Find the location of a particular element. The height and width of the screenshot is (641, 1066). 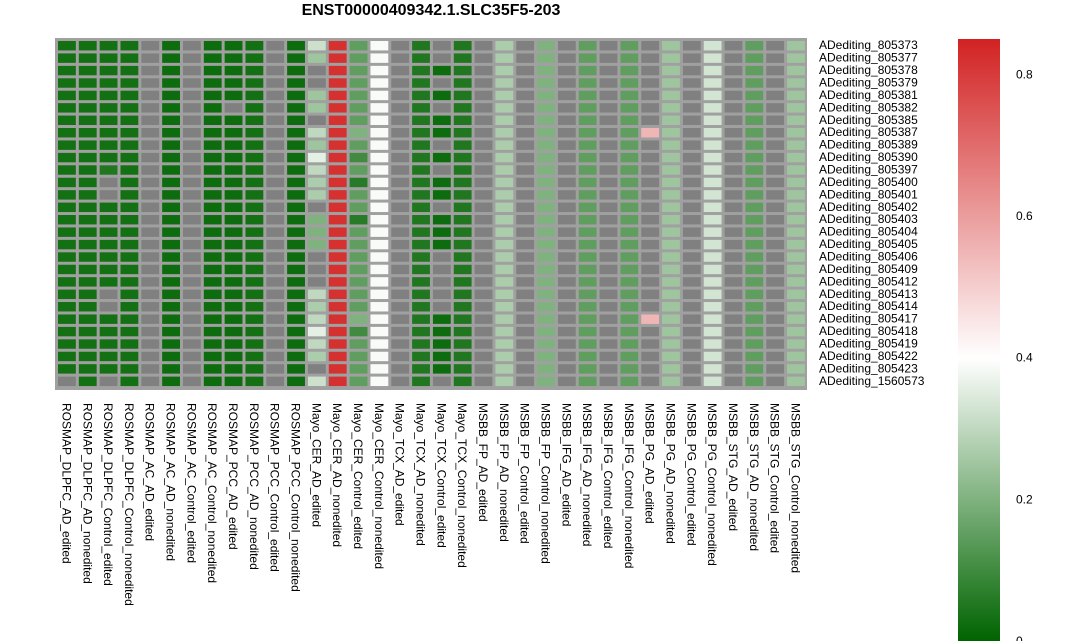

column-label: MSBB_IFG_Control_nonedited is located at coordinates (629, 485).